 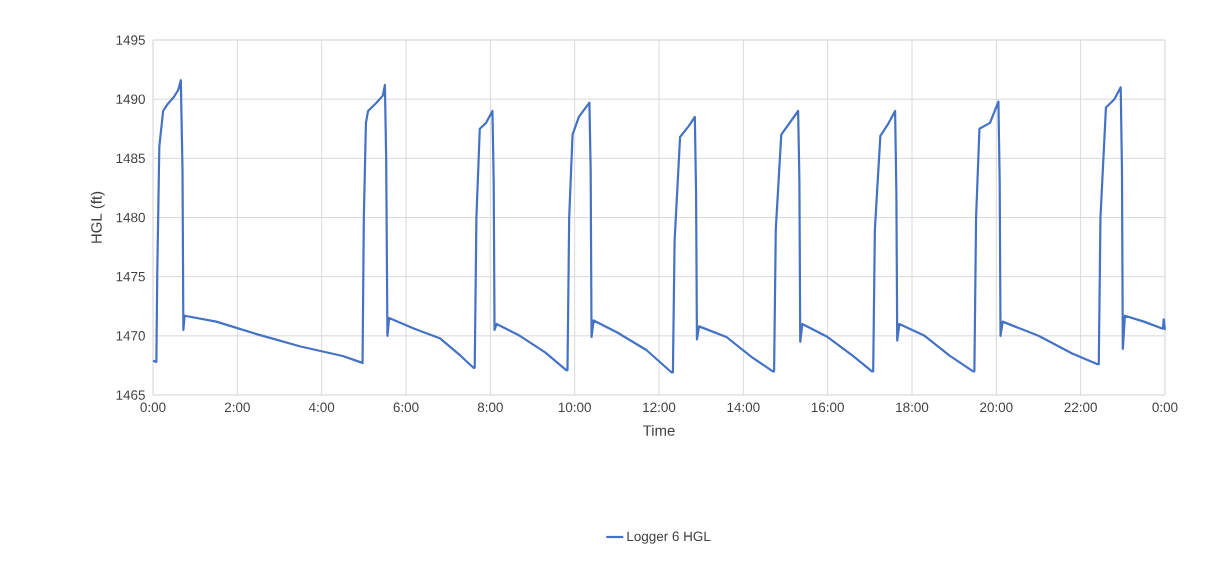 I want to click on x-tick-label: 14:00, so click(x=743, y=407).